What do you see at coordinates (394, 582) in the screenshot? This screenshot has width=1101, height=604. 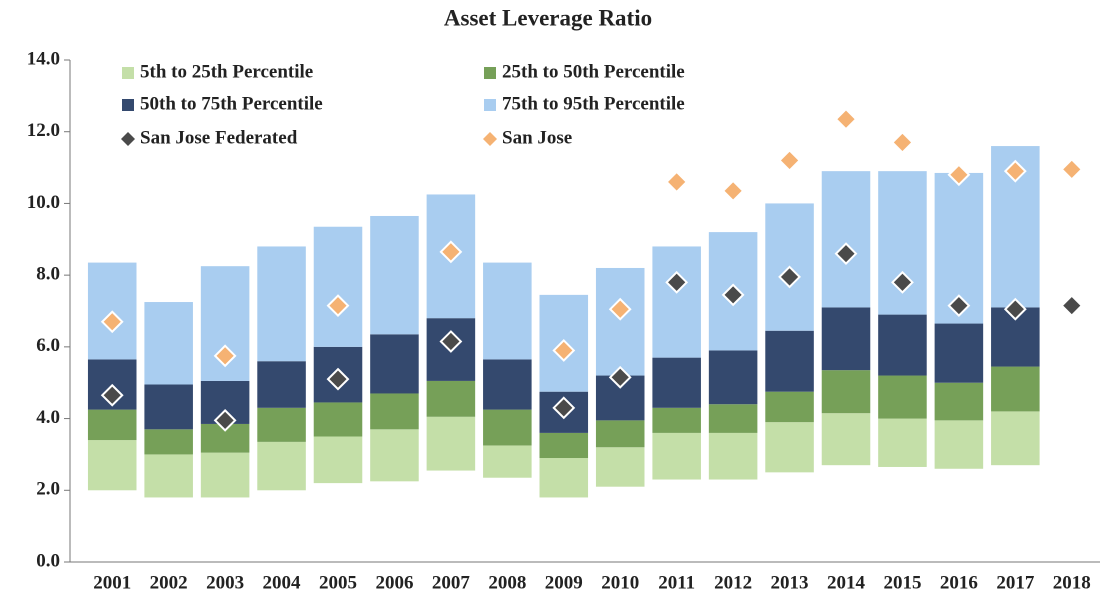 I see `x-tick-label: 2006` at bounding box center [394, 582].